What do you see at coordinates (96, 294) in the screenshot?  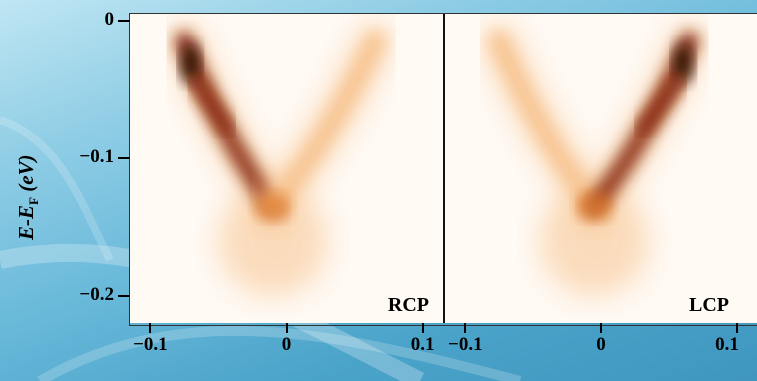 I see `y-tick-label-2: −0.2` at bounding box center [96, 294].